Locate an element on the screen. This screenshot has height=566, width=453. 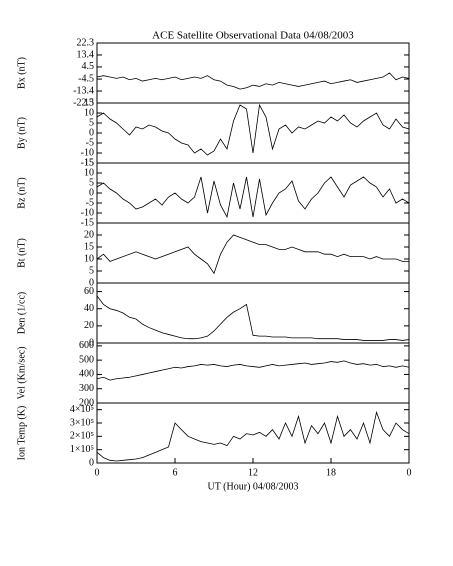
y-axis-label: Bt (nT) is located at coordinates (21, 253).